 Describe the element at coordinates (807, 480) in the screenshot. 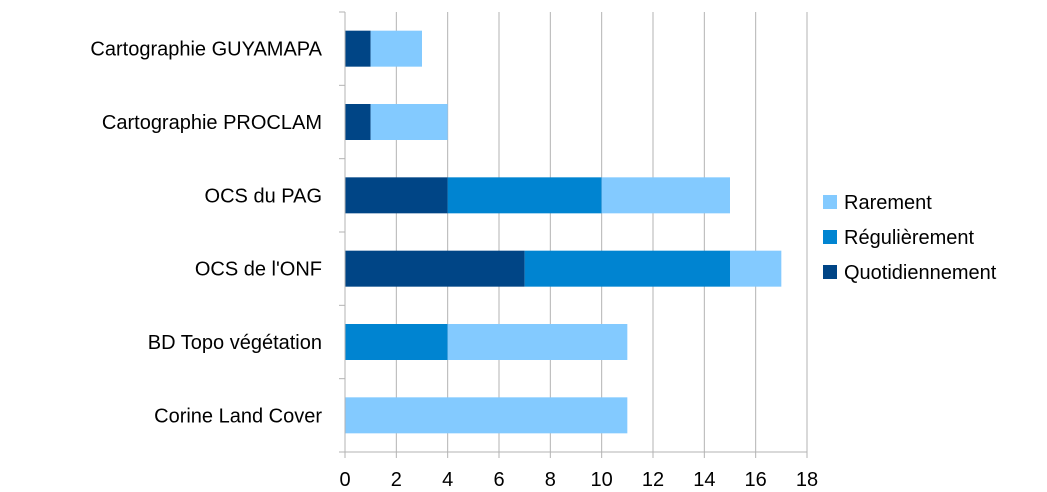

I see `x-tick-label: 18` at that location.